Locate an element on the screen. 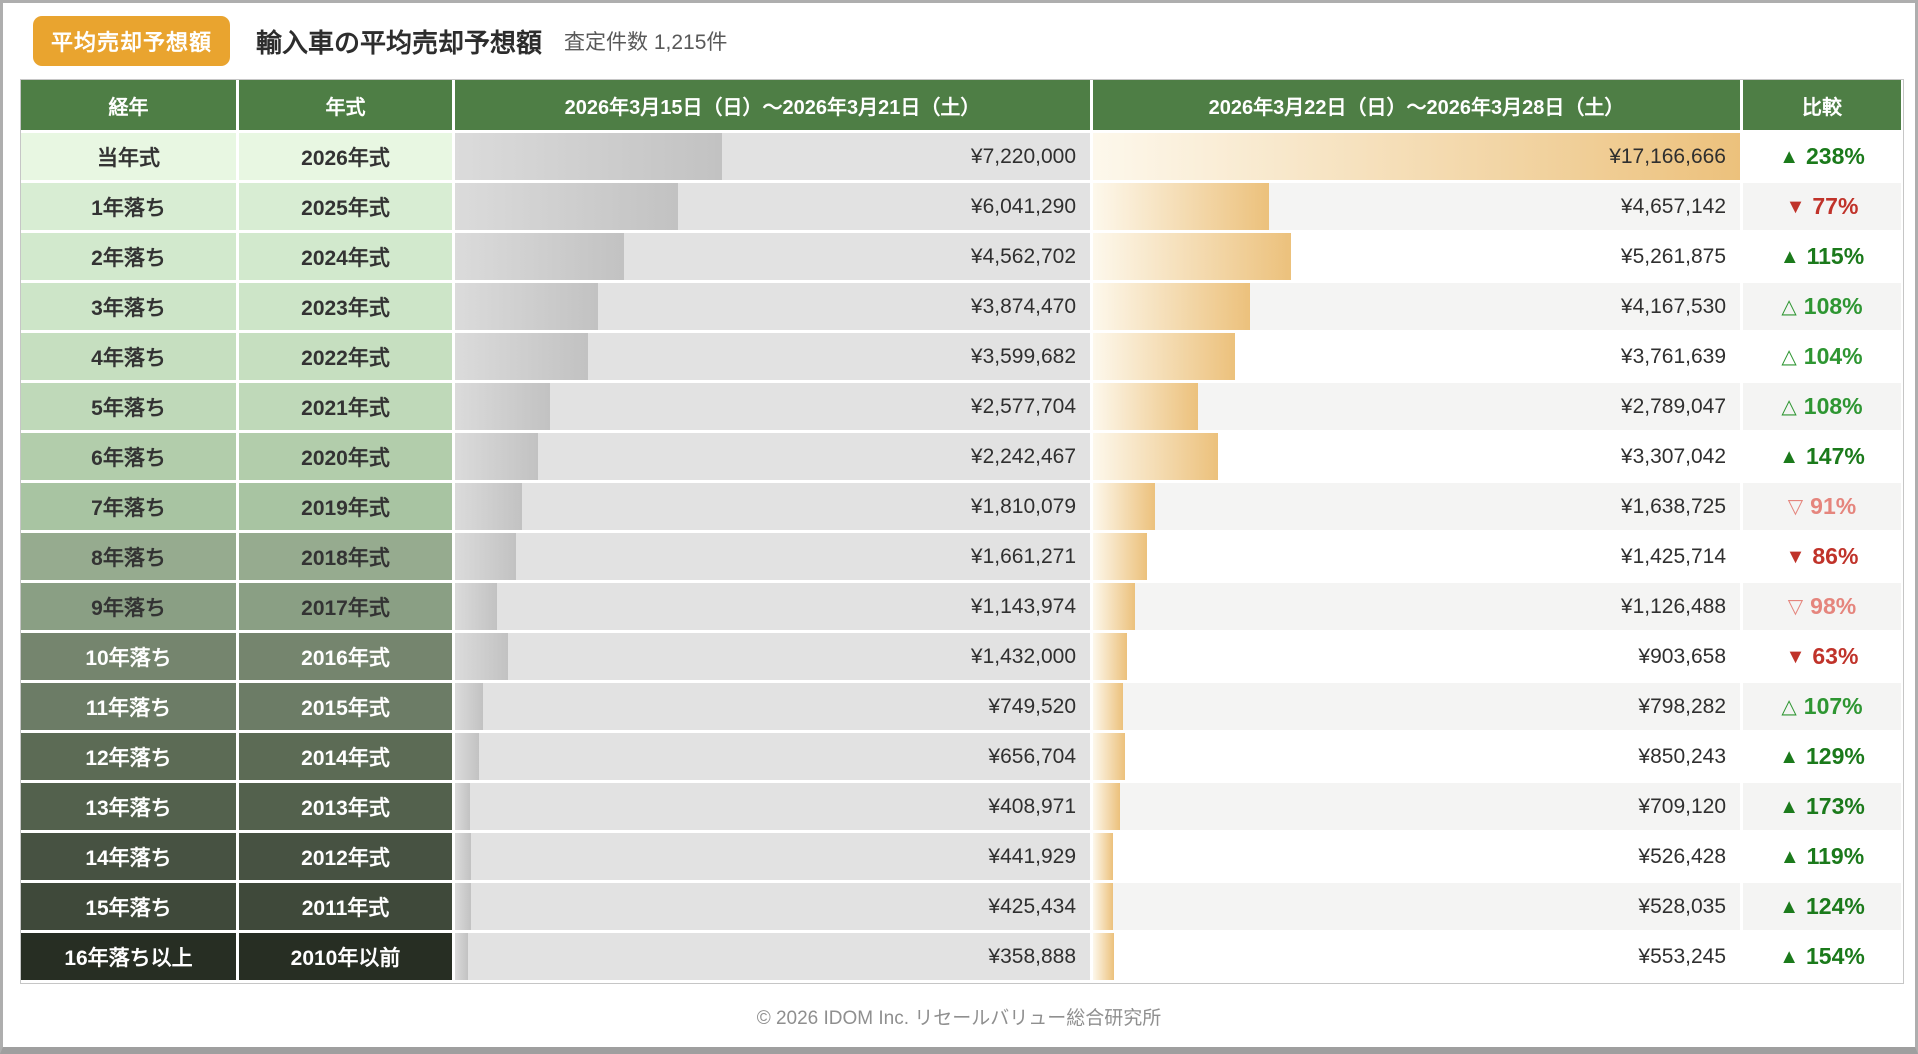 The width and height of the screenshot is (1918, 1054). column-header-model-year: 年式 is located at coordinates (347, 106).